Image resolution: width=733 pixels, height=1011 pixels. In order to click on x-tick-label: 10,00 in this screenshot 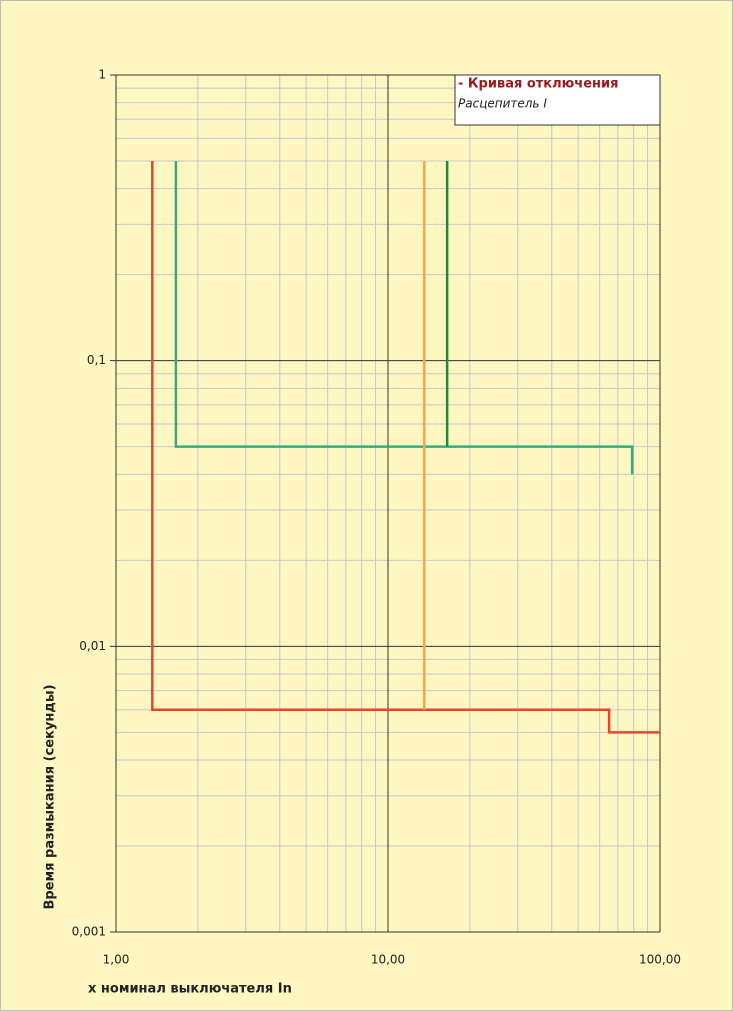, I will do `click(388, 960)`.